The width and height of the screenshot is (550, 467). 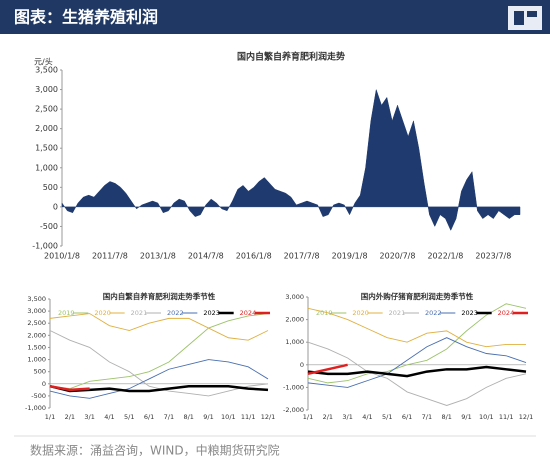 I want to click on x-tick-label: 2020/7/8, so click(x=398, y=256).